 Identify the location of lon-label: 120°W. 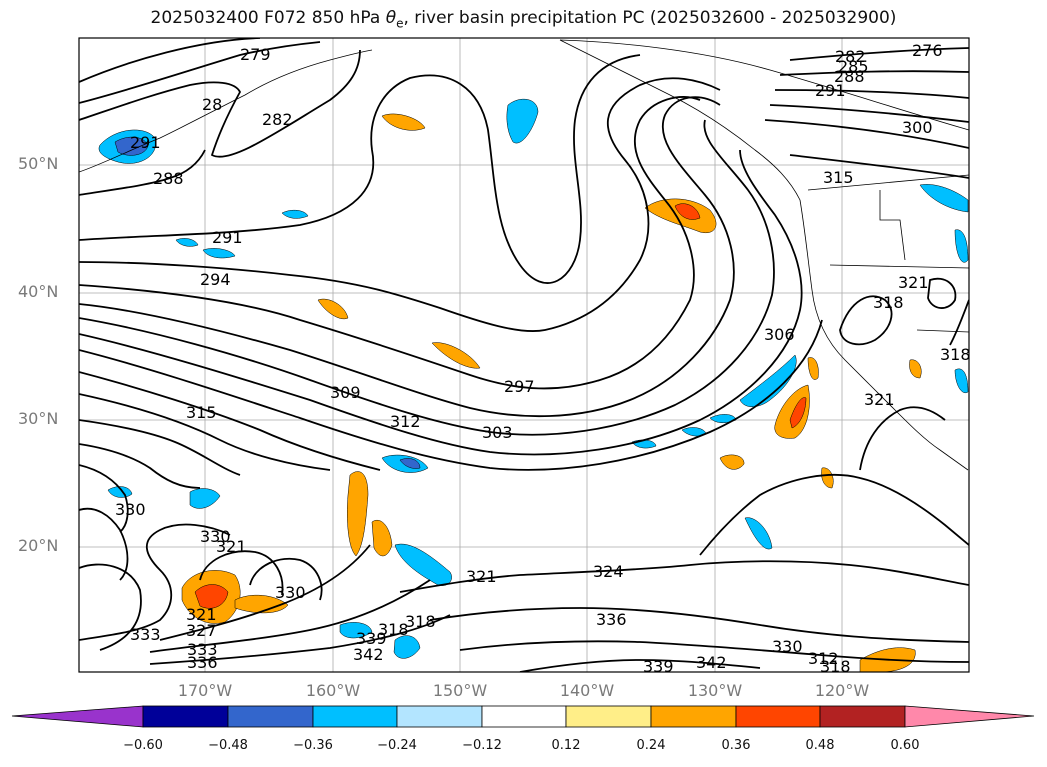
(842, 690).